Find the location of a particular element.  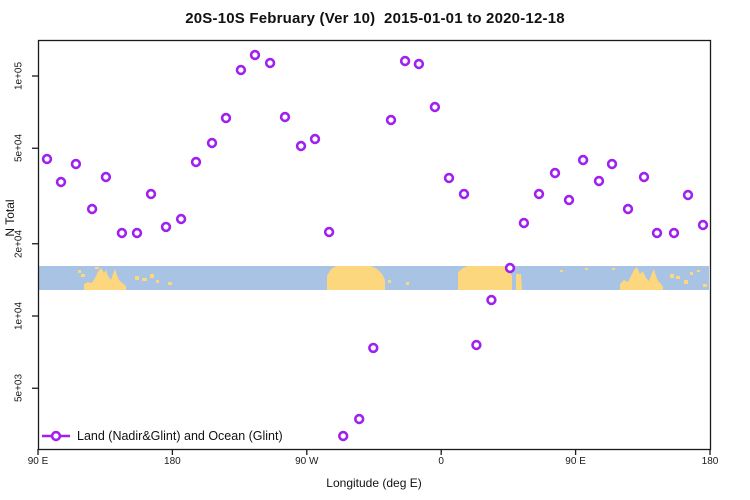

y-tick-label: 1e+05 is located at coordinates (19, 76).